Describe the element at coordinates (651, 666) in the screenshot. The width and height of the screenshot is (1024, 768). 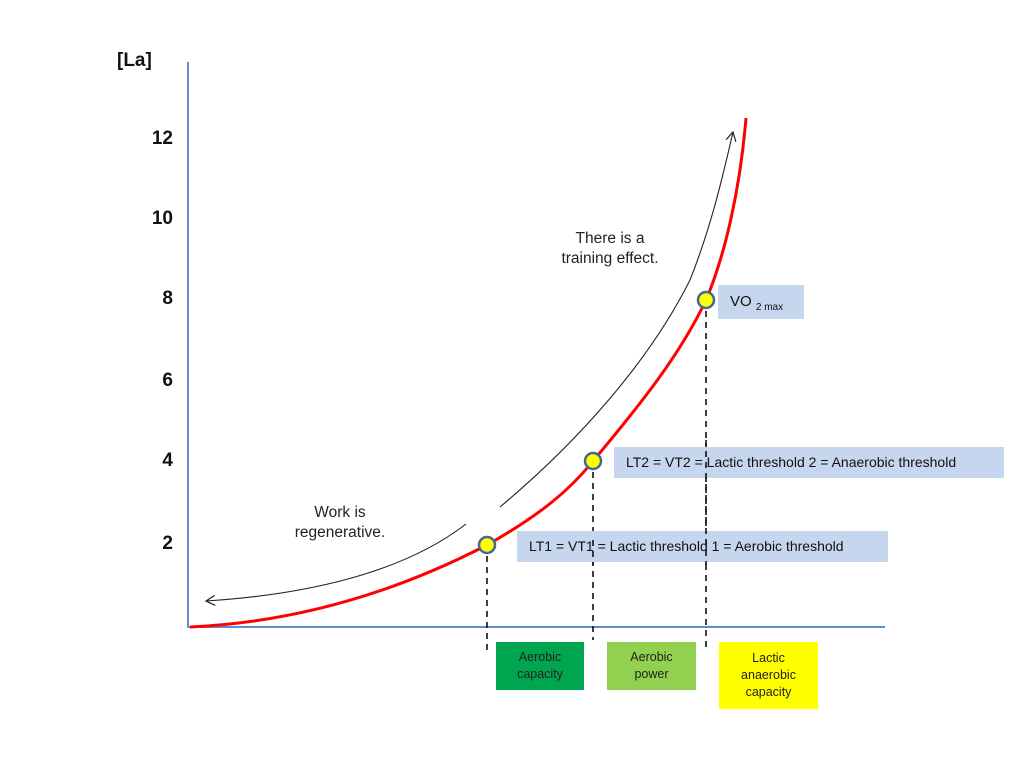
I see `zone-aerobic-power: Aerobic power` at that location.